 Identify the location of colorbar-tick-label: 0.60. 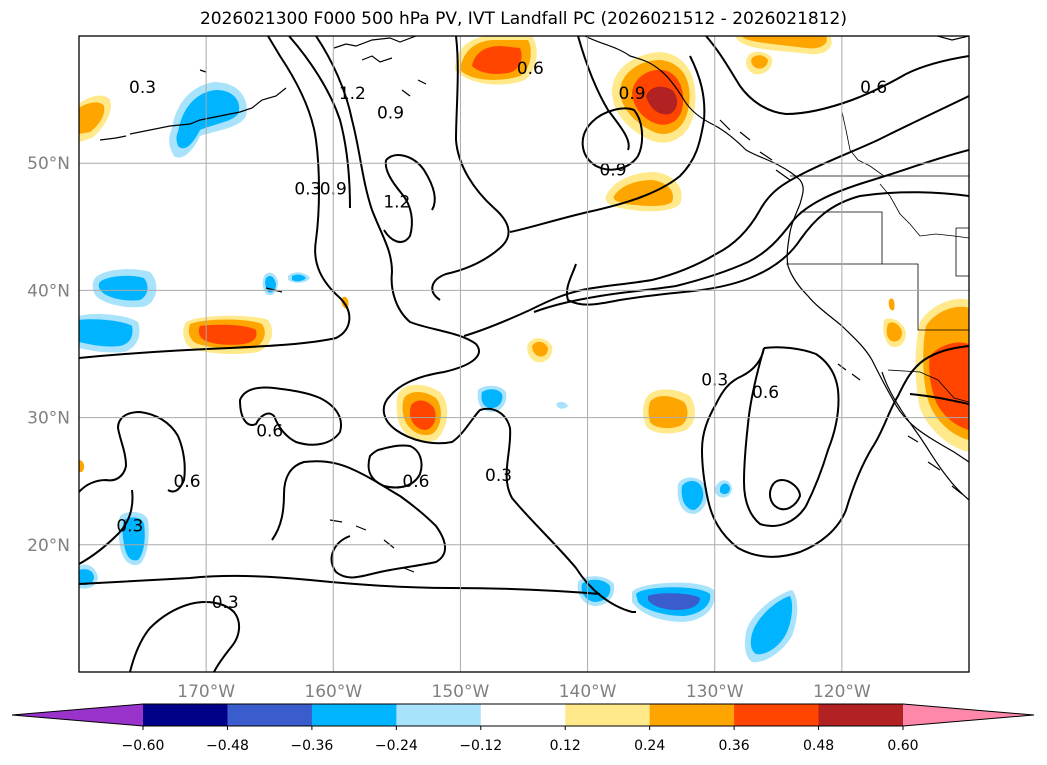
(902, 746).